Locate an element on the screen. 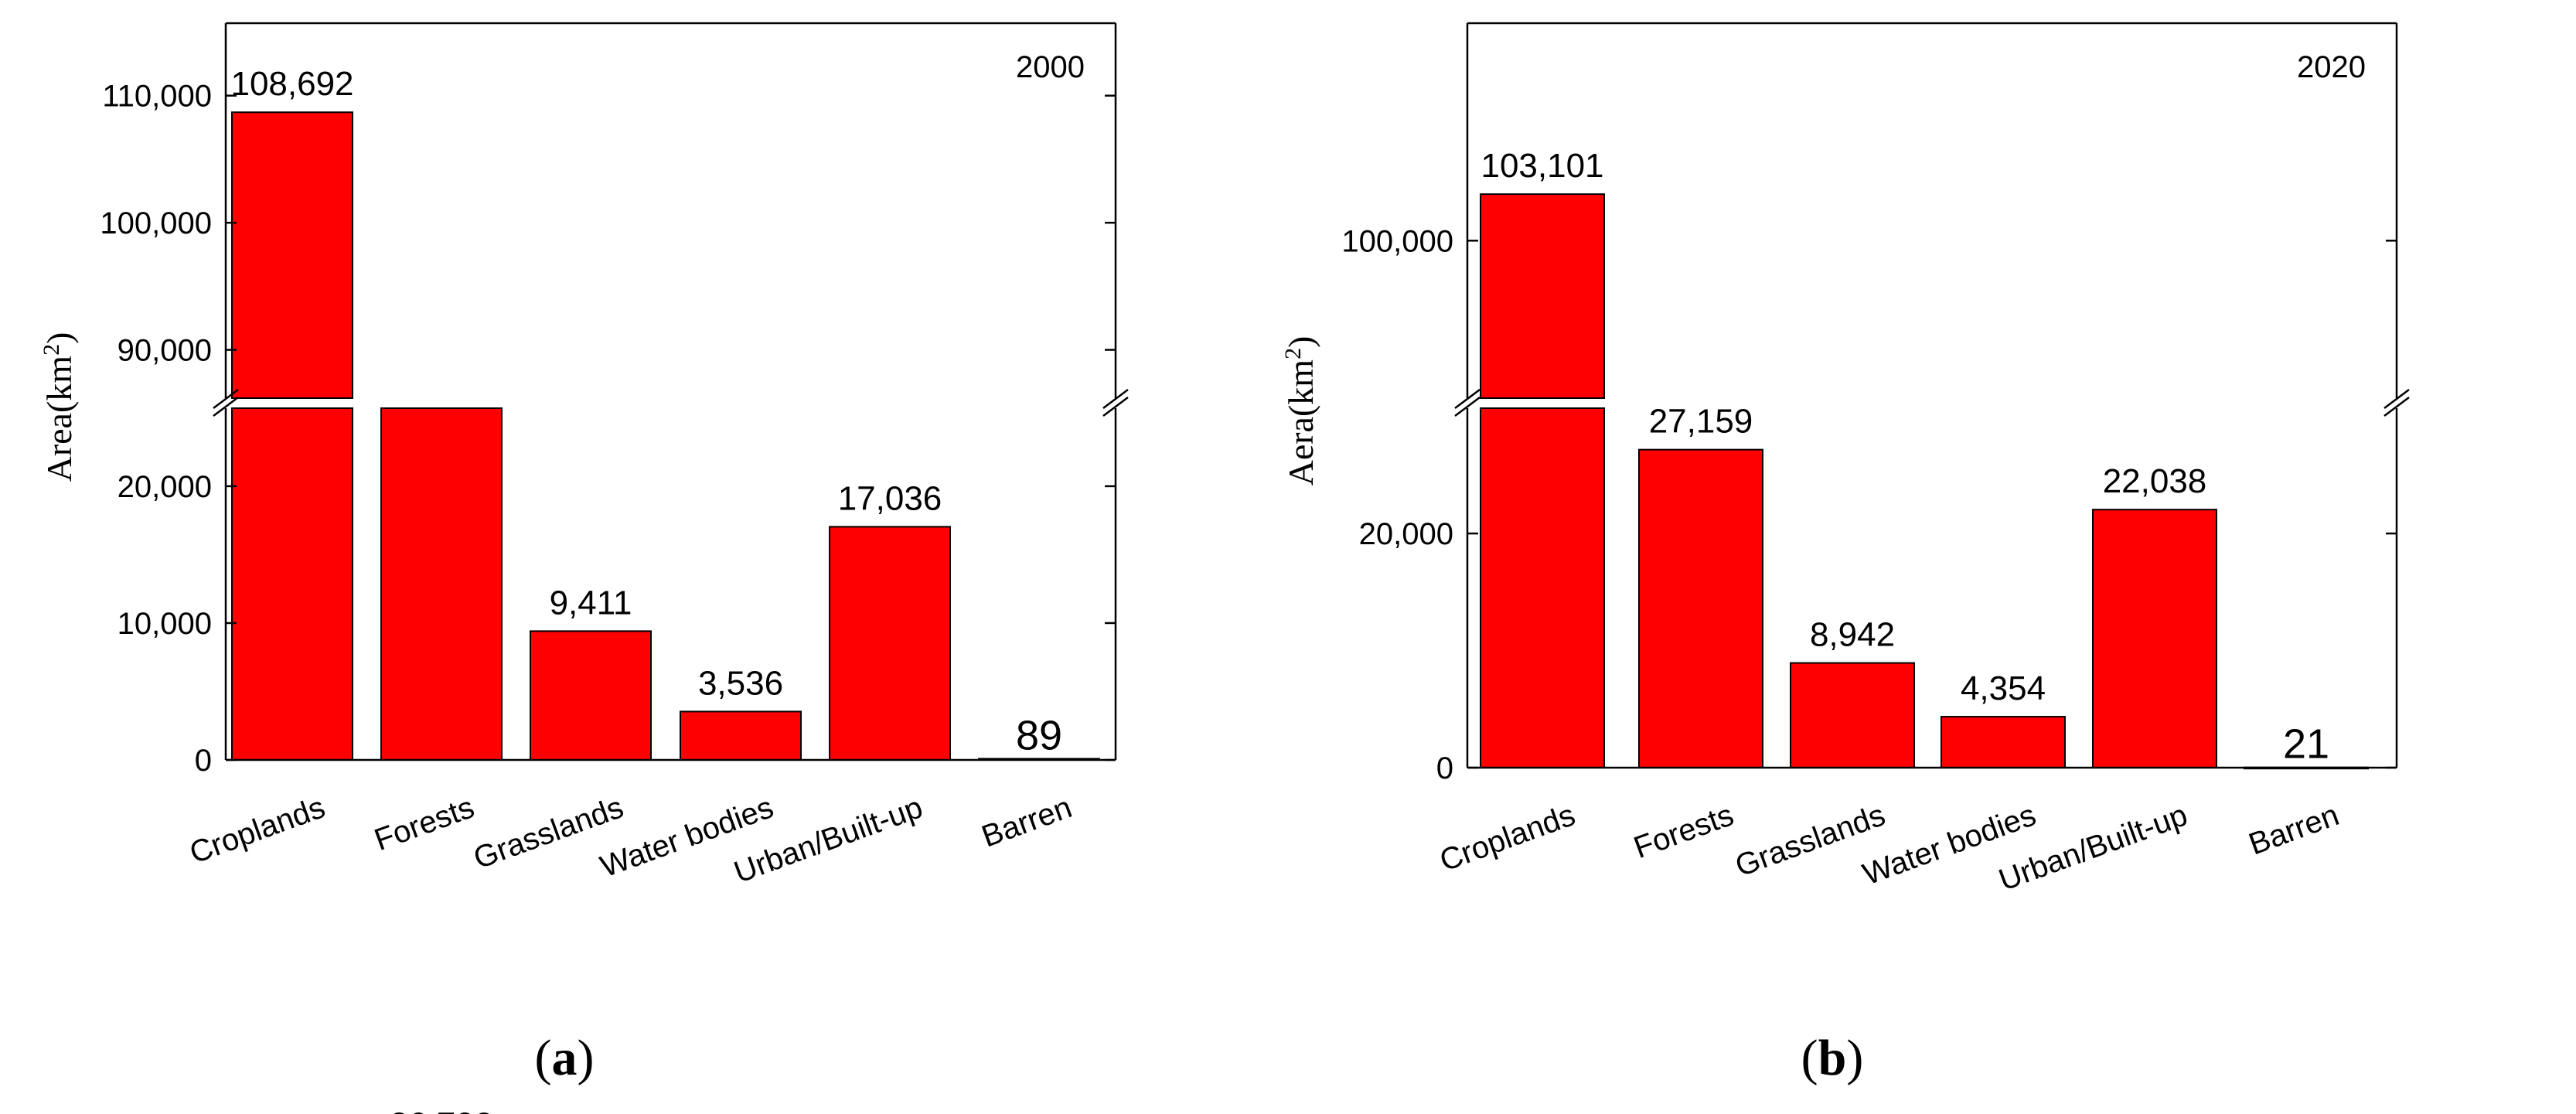 Image resolution: width=2576 pixels, height=1114 pixels. data-label: 26,798 is located at coordinates (442, 1110).